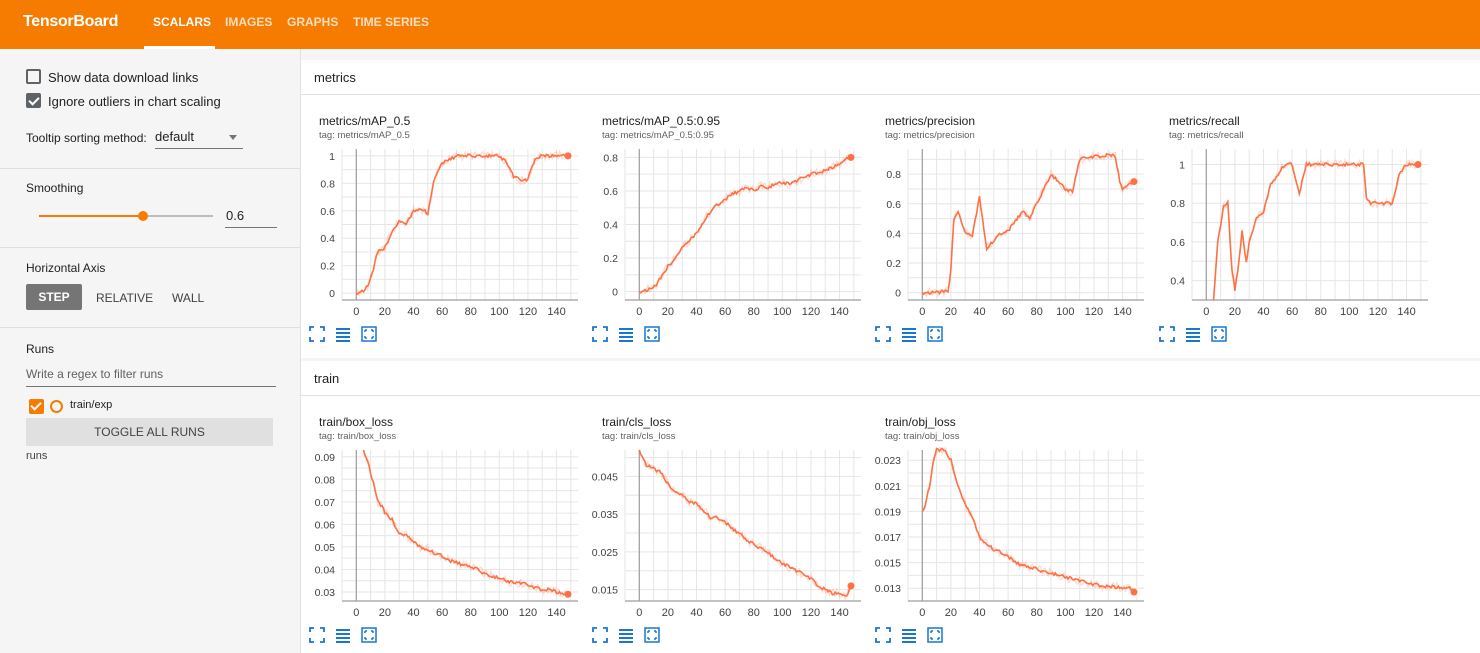  I want to click on chart-card: metrics/mAP_0.5:0.95 tag, so click(726, 231).